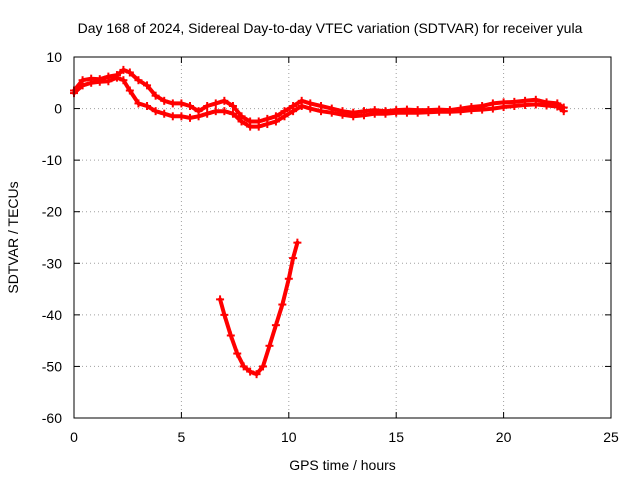 The width and height of the screenshot is (640, 480). What do you see at coordinates (58, 109) in the screenshot?
I see `y-tick-label: 0` at bounding box center [58, 109].